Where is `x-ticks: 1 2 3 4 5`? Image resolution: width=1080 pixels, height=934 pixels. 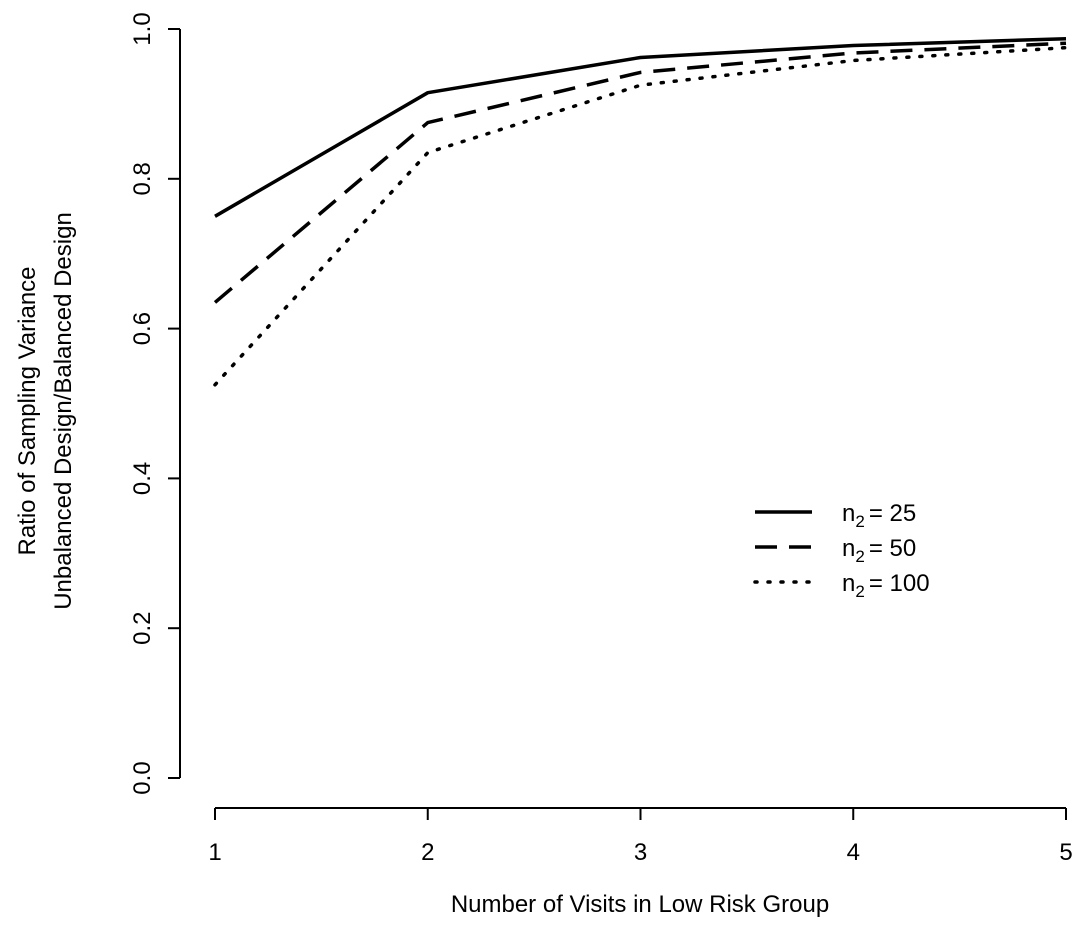
x-ticks: 1 2 3 4 5 is located at coordinates (640, 837).